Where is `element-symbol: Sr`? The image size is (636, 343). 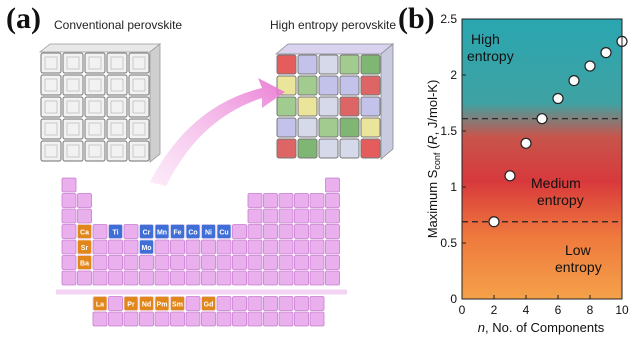
element-symbol: Sr is located at coordinates (85, 248).